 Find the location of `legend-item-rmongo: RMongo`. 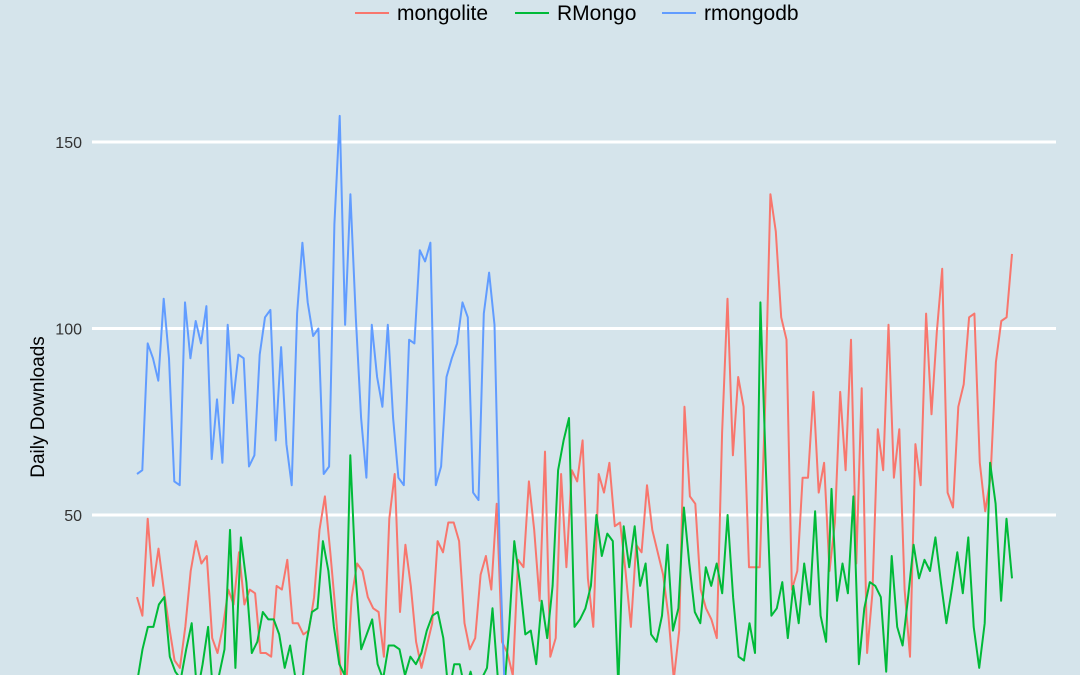

legend-item-rmongo: RMongo is located at coordinates (575, 13).